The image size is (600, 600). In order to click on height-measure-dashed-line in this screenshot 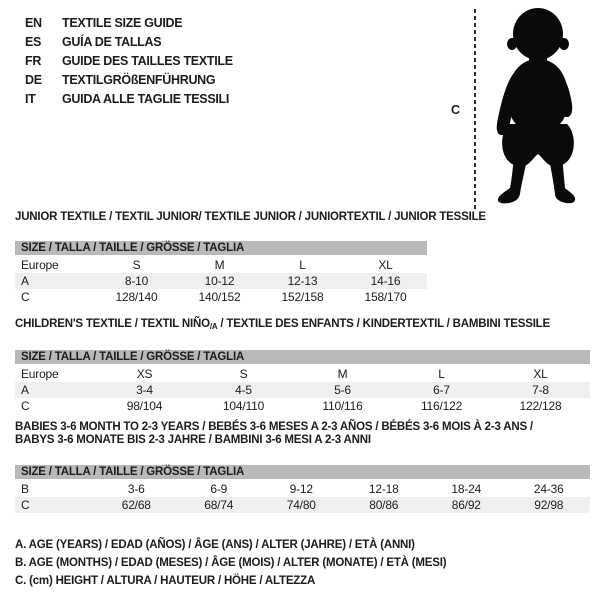, I will do `click(475, 110)`.